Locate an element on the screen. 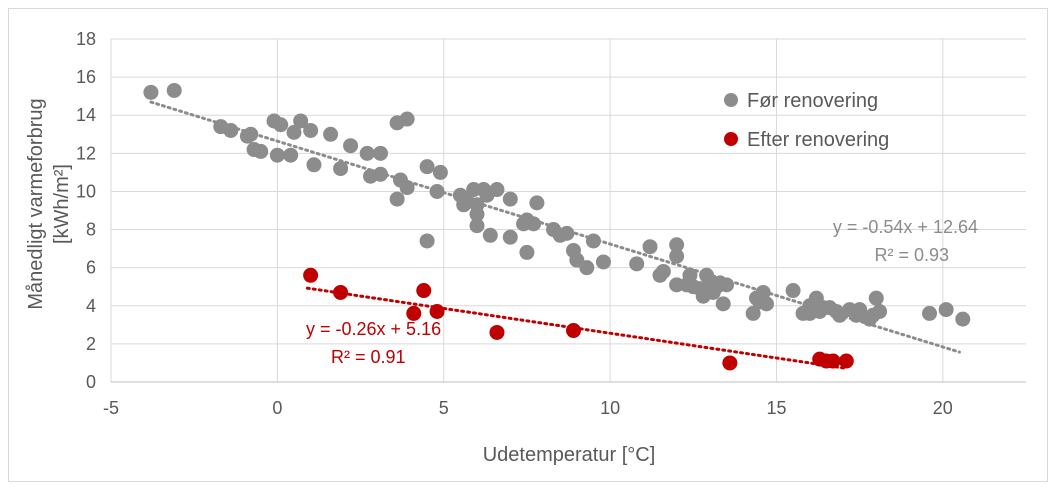 The height and width of the screenshot is (490, 1057). y-tick-label: 10 is located at coordinates (86, 191).